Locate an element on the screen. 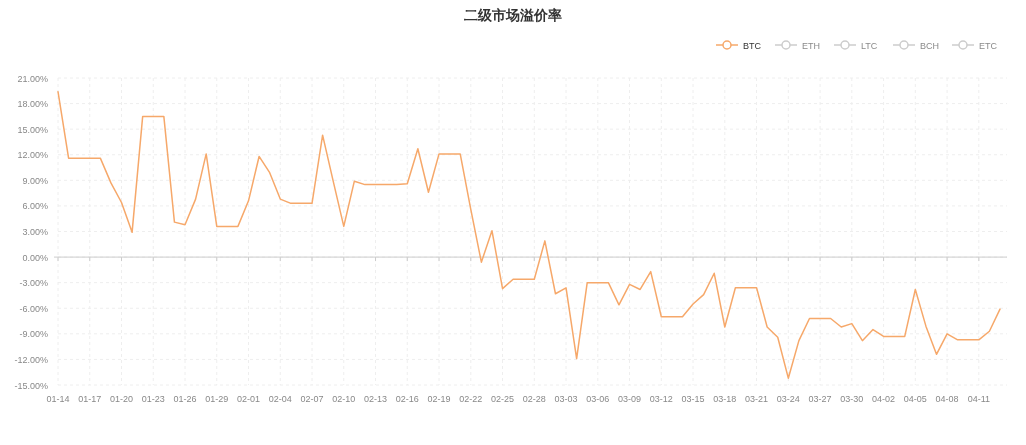  y-tick-label: -3.00% is located at coordinates (33, 283).